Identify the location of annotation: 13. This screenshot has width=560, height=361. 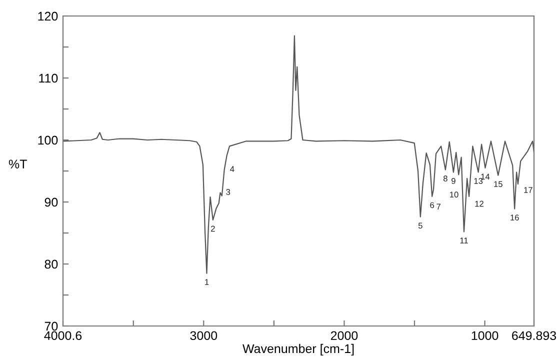
(478, 181).